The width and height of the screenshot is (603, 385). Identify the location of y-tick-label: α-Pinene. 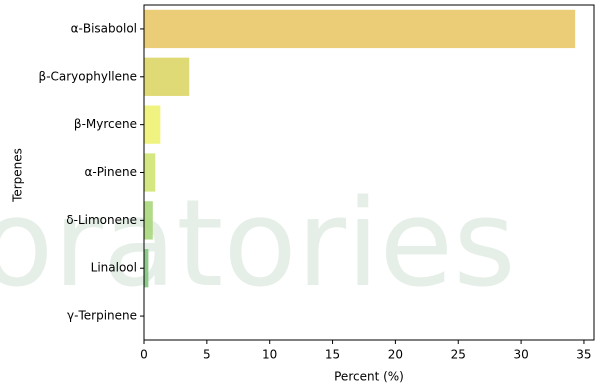
(110, 172).